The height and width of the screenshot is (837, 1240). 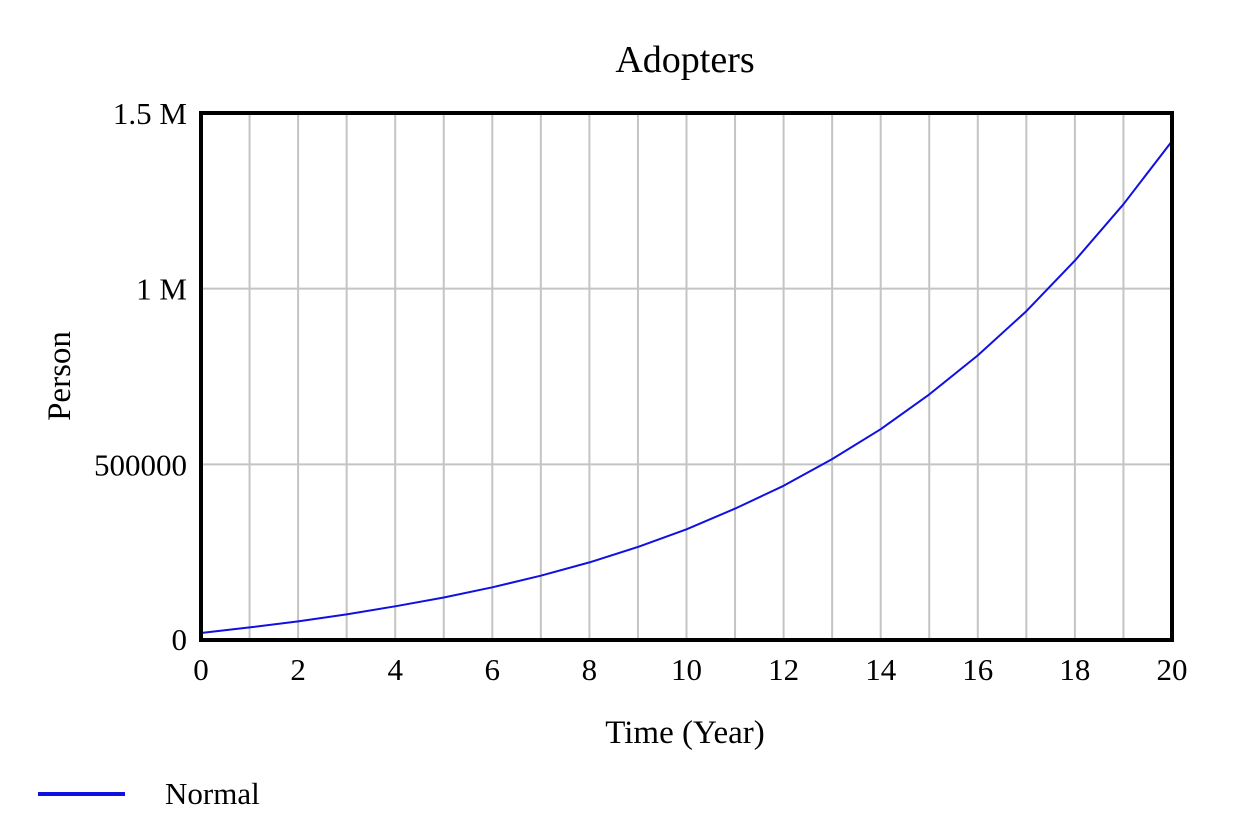 I want to click on x-axis-label: Time (Year), so click(x=685, y=733).